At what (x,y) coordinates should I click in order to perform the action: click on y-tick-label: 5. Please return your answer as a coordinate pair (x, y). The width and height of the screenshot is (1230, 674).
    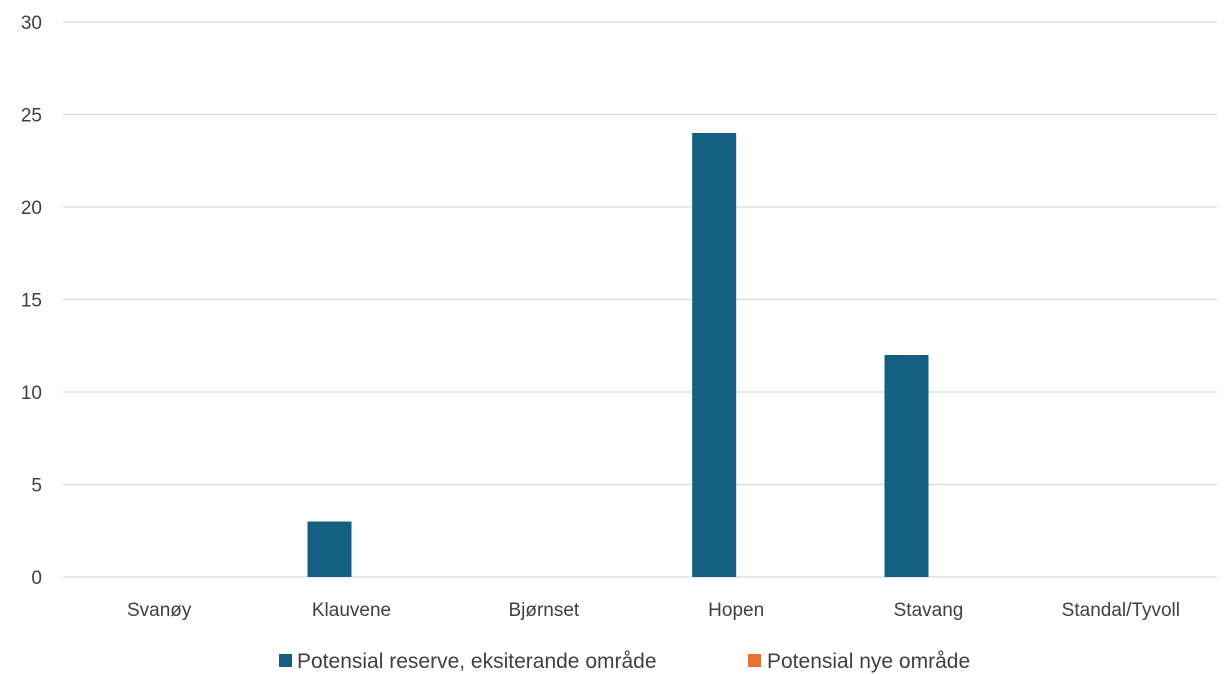
    Looking at the image, I should click on (36, 486).